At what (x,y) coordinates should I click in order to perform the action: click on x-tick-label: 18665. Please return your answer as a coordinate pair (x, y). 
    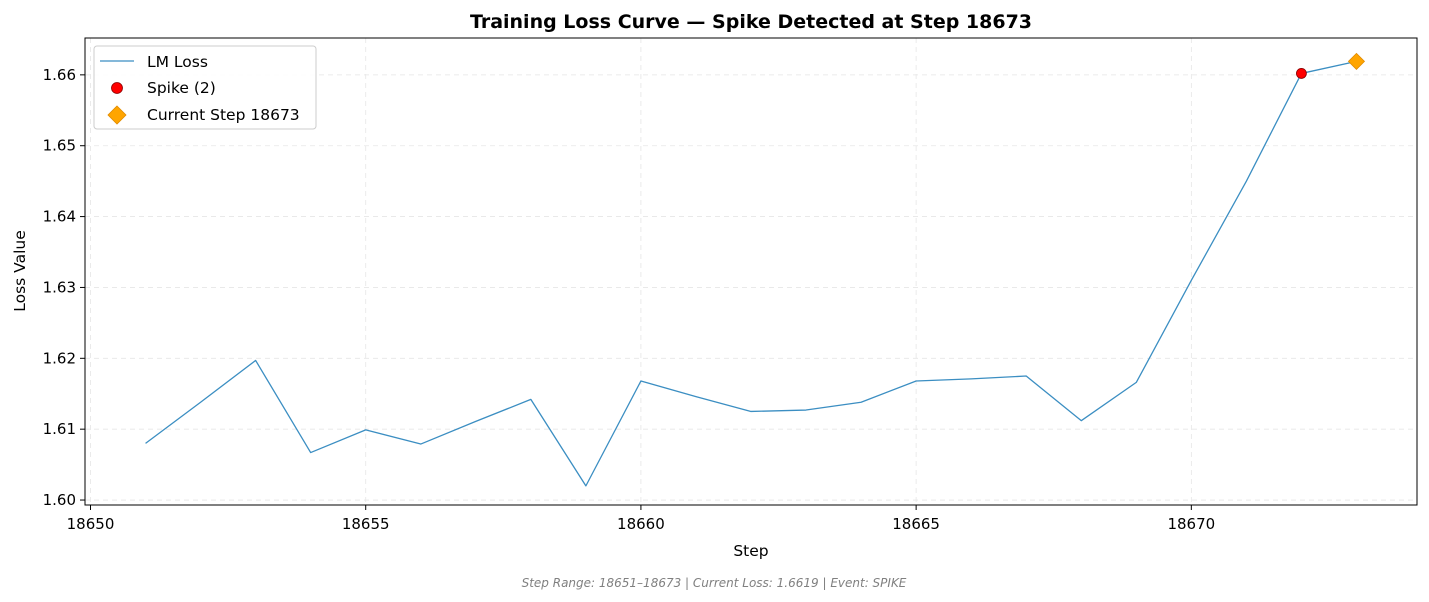
    Looking at the image, I should click on (916, 524).